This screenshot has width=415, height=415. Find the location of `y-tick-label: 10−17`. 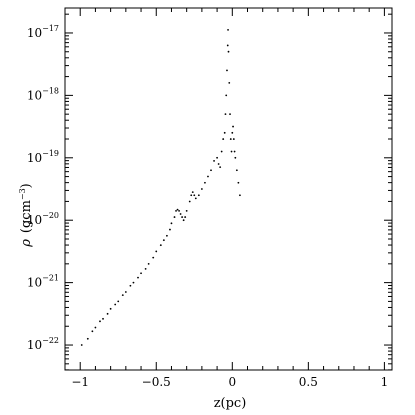

y-tick-label: 10−17 is located at coordinates (43, 32).